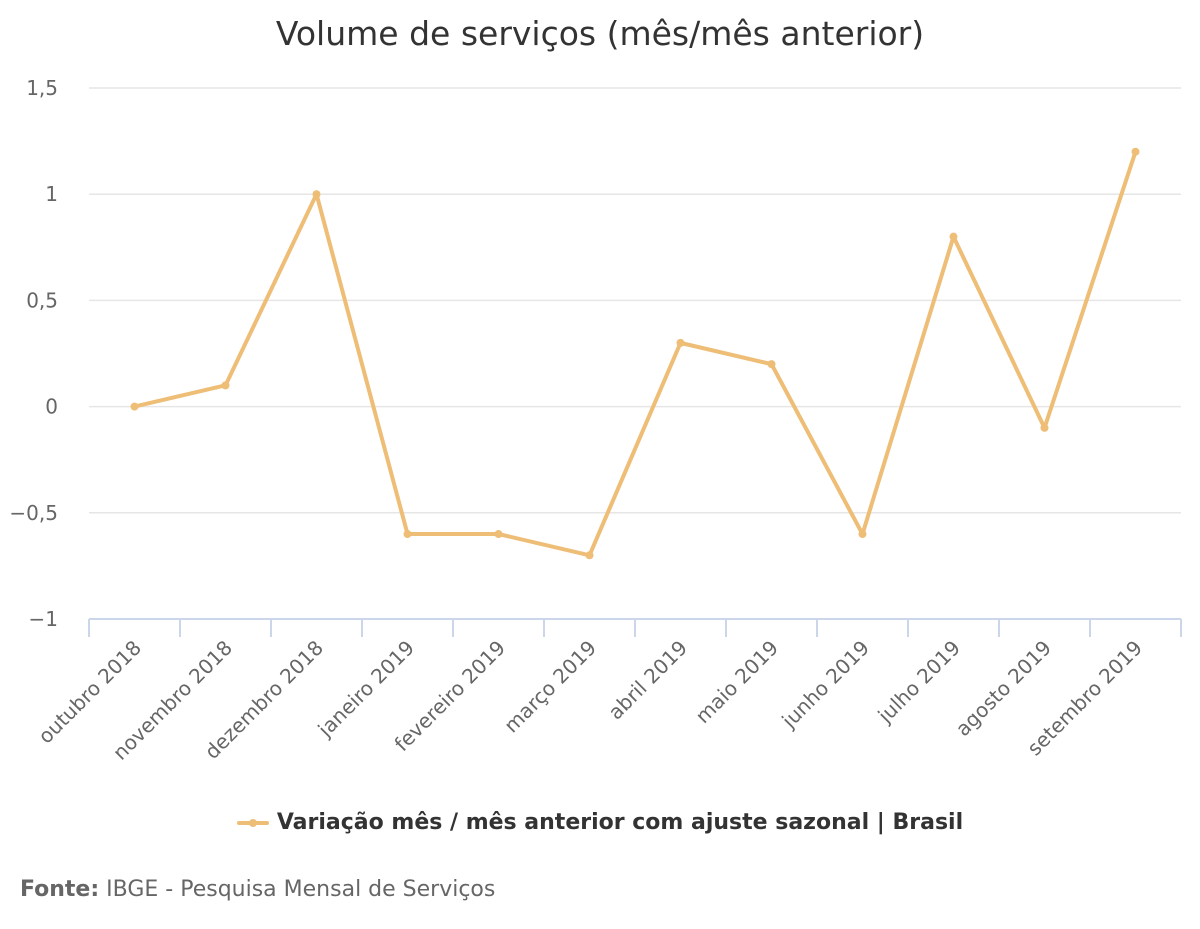 Image resolution: width=1200 pixels, height=929 pixels. Describe the element at coordinates (42, 300) in the screenshot. I see `y-tick-label: 0,5` at that location.